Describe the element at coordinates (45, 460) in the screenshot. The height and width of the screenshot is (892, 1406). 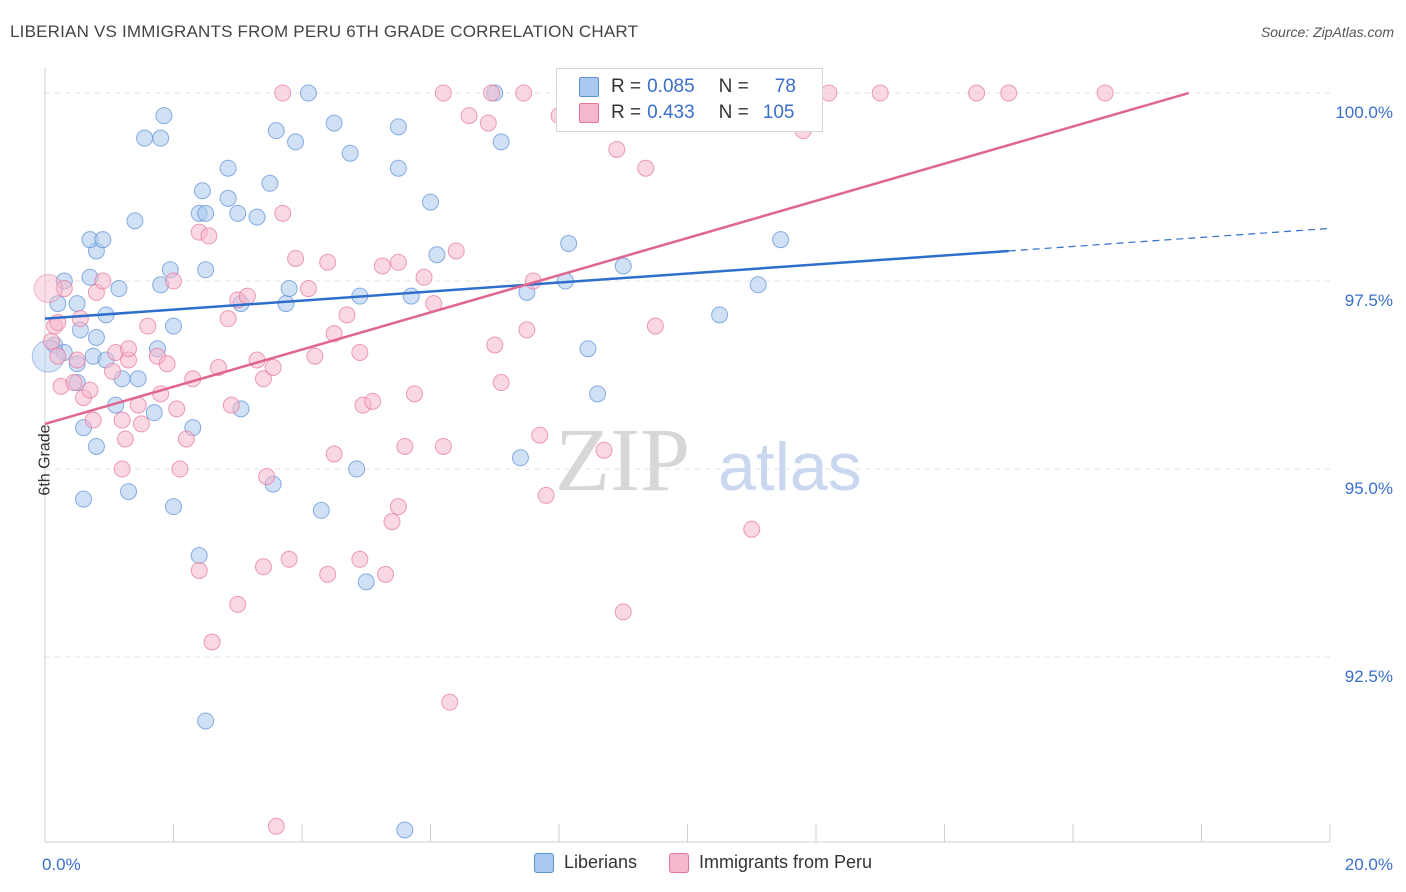
I see `y-axis-label: 6th Grade` at that location.